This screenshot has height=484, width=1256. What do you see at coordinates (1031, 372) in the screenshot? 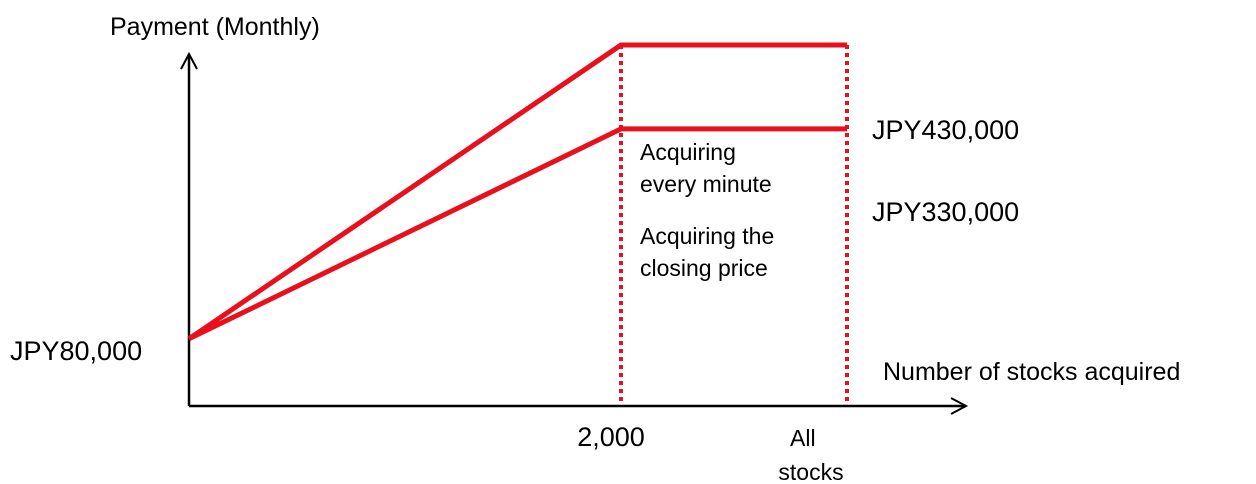
I see `x-axis-label: Number of stocks acquired` at bounding box center [1031, 372].